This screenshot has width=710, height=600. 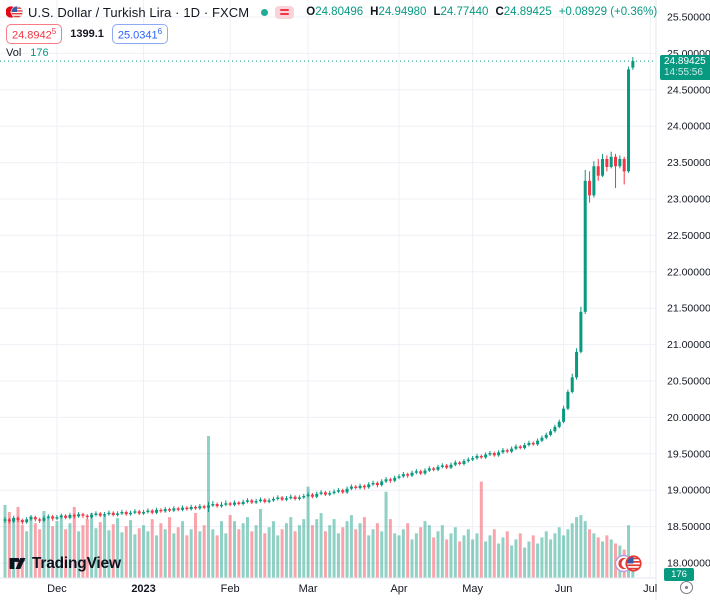 I want to click on time-axis, so click(x=328, y=589).